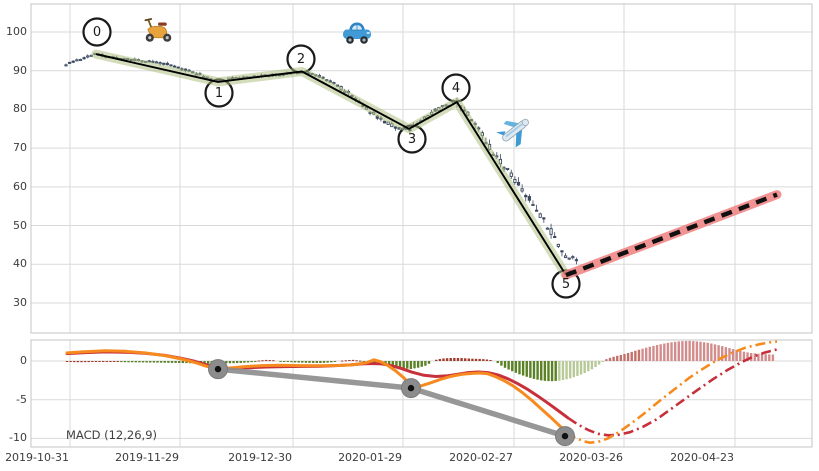  What do you see at coordinates (671, 235) in the screenshot?
I see `forecast-line` at bounding box center [671, 235].